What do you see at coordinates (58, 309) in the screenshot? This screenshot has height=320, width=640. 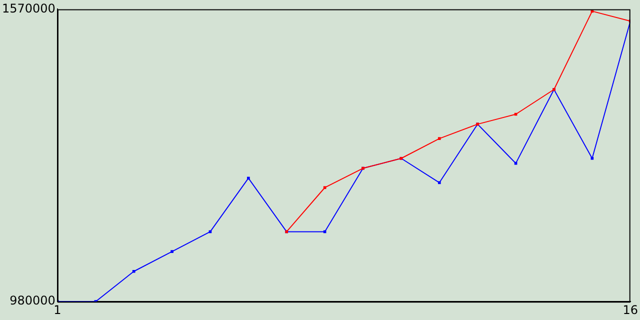 I see `x-tick-label: 1` at bounding box center [58, 309].